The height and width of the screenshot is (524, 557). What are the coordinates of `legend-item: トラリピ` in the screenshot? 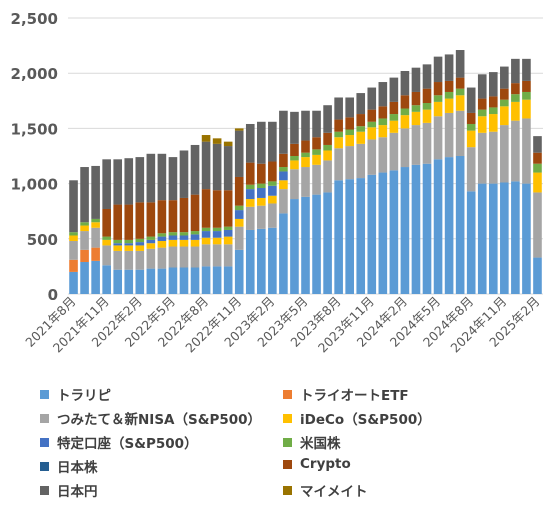 It's located at (75, 394).